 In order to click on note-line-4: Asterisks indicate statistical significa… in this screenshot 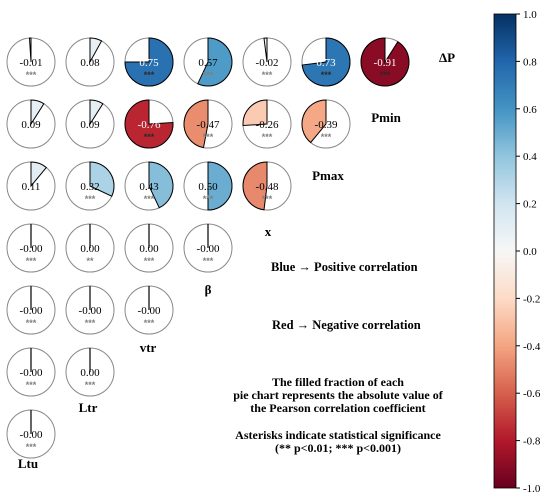, I will do `click(338, 435)`.